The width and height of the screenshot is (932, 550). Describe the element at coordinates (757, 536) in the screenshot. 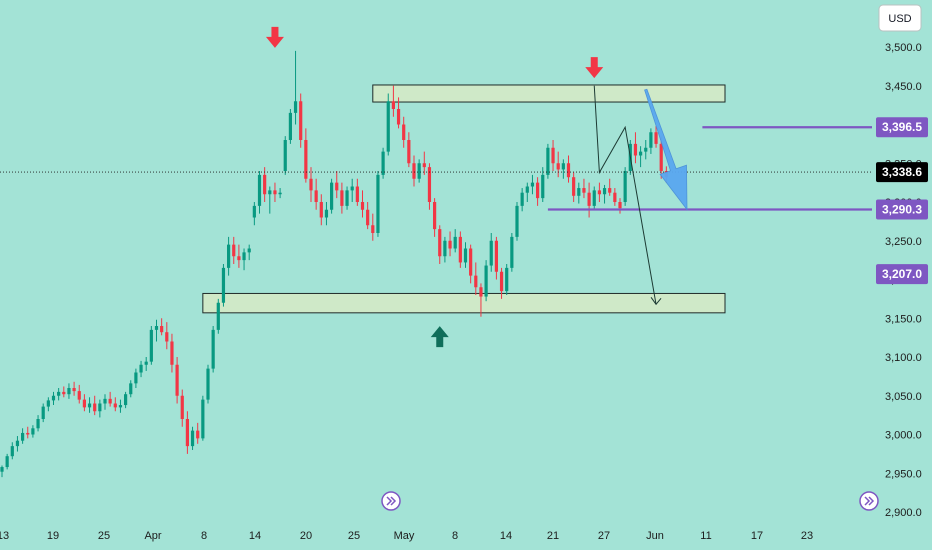

I see `x-tick-label: 17` at that location.